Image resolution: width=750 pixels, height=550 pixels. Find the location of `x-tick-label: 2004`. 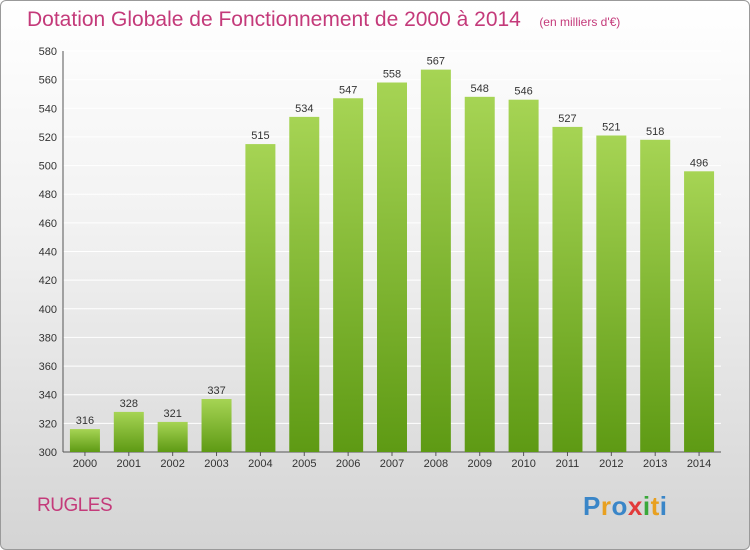

x-tick-label: 2004 is located at coordinates (260, 464).